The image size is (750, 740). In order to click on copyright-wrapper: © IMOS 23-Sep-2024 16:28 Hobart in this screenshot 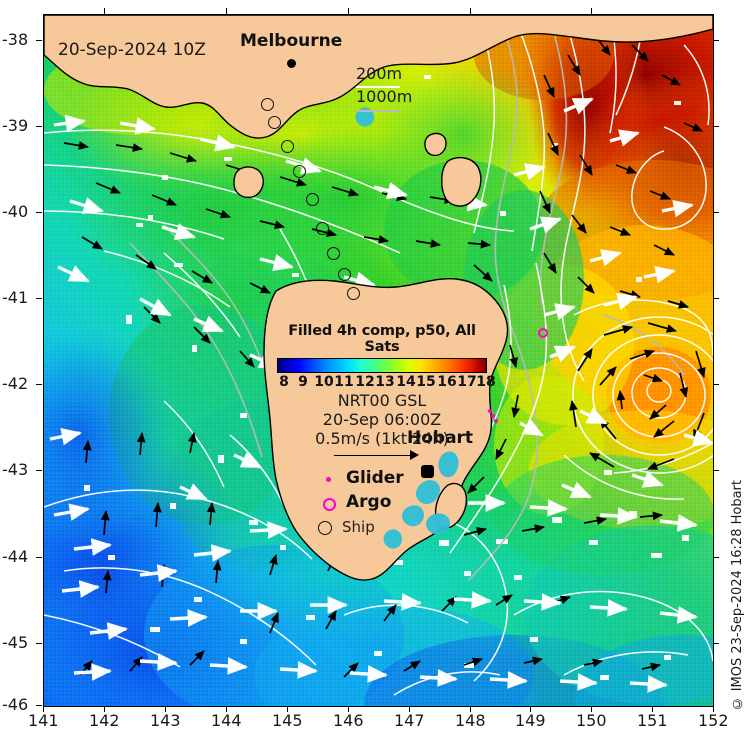, I will do `click(737, 595)`.